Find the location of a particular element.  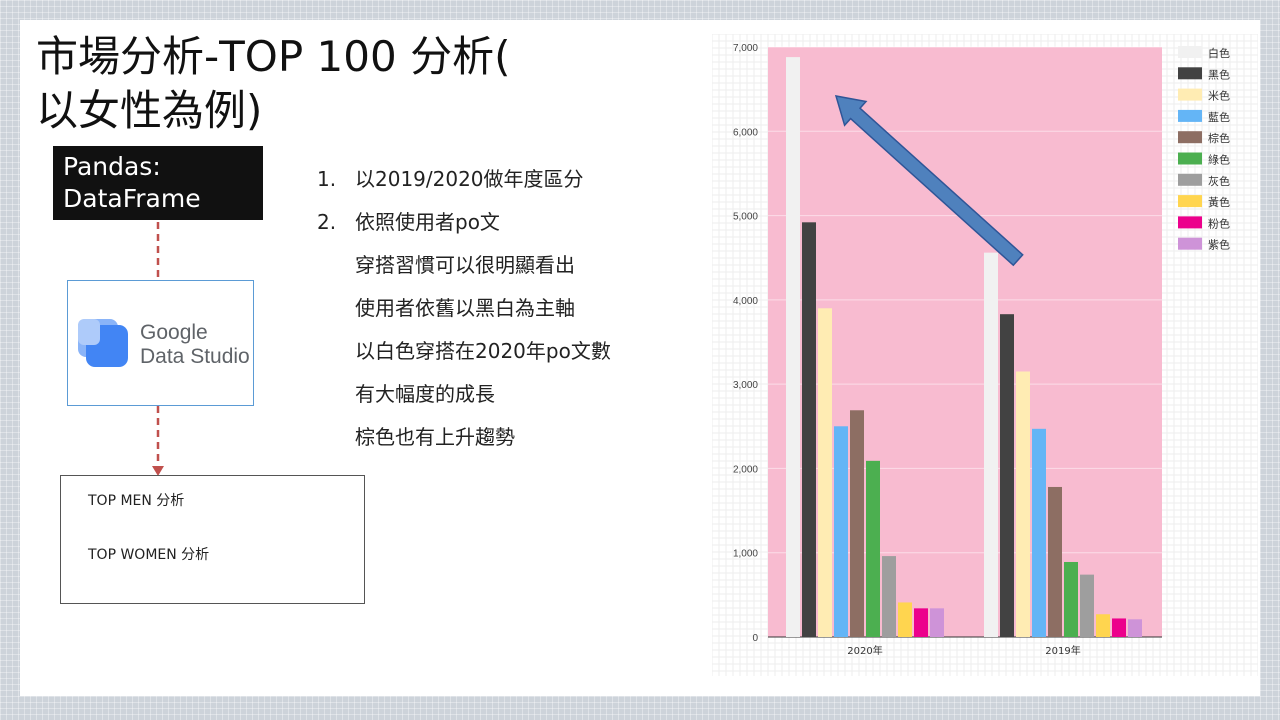

top-women-label: TOP WOMEN 分析 is located at coordinates (149, 555).